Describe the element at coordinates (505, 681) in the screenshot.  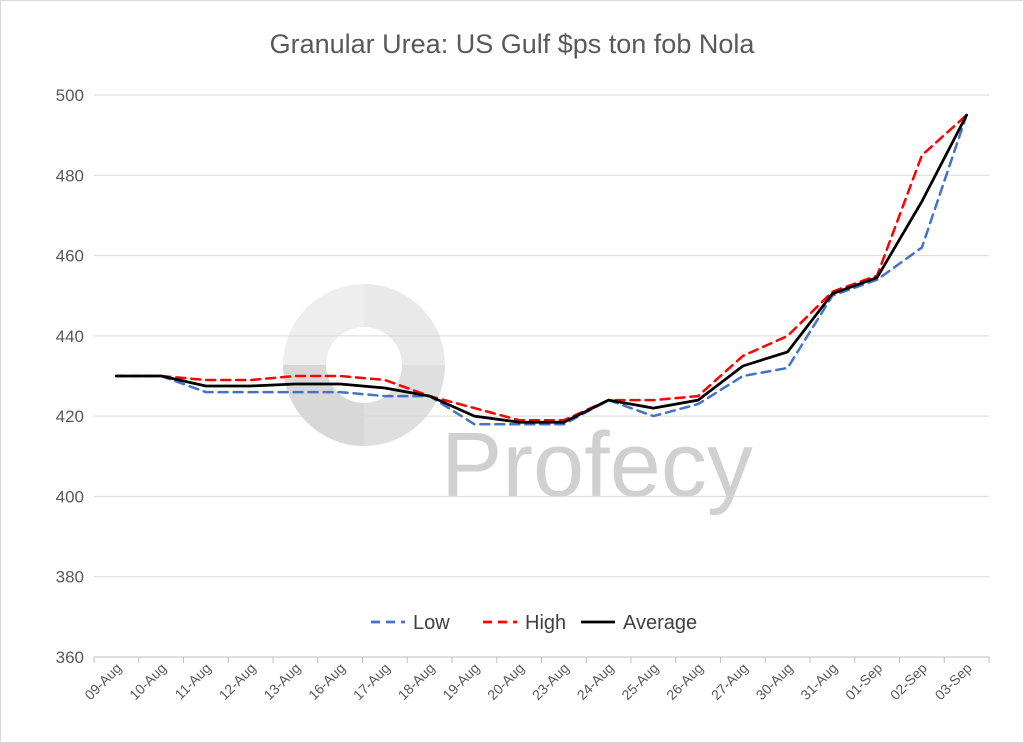
I see `x-tick-label: 20-Aug` at that location.